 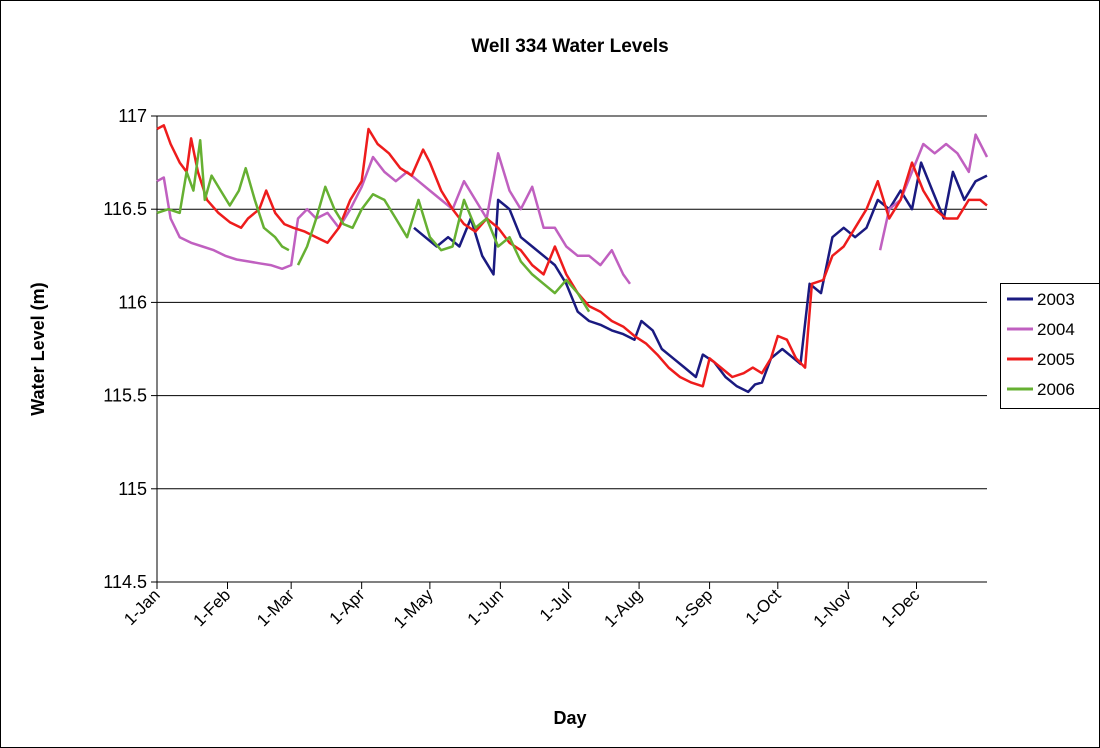 I want to click on legend-label: 2006, so click(x=1056, y=389).